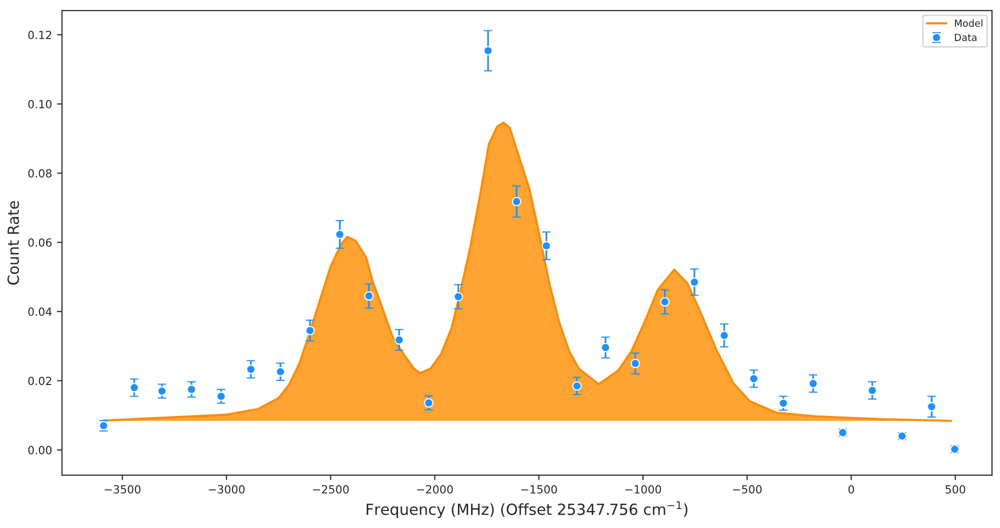 The height and width of the screenshot is (528, 1000). Describe the element at coordinates (40, 104) in the screenshot. I see `y-tick-label: 0.10` at that location.